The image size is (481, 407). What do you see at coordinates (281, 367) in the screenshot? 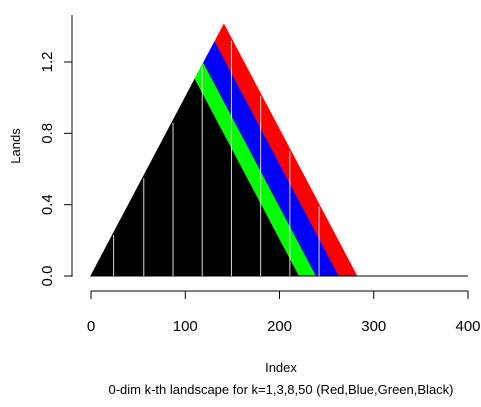
I see `x-axis-label: Index` at bounding box center [281, 367].